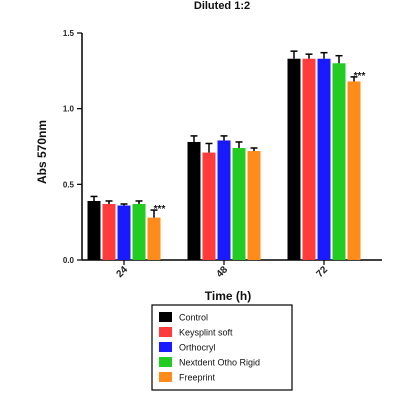 The height and width of the screenshot is (400, 400). What do you see at coordinates (42, 152) in the screenshot?
I see `y-axis-title: Abs 570nm` at bounding box center [42, 152].